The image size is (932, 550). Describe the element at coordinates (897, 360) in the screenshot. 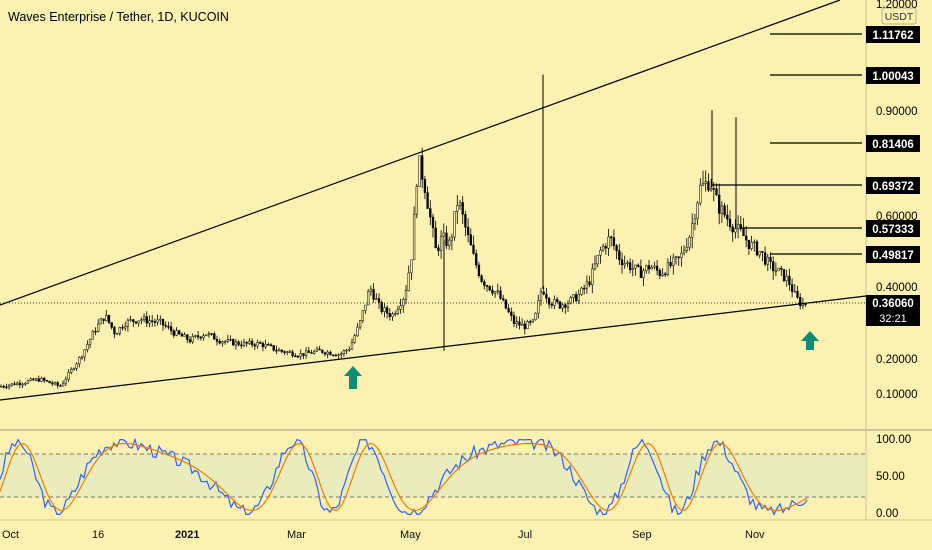

I see `y-tick-label: 0.20000` at that location.